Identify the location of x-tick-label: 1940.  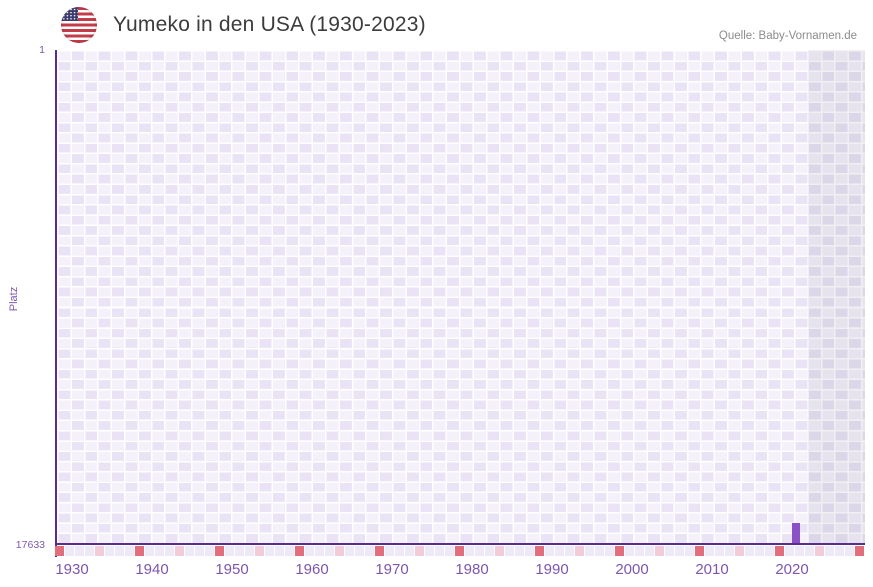
(152, 569).